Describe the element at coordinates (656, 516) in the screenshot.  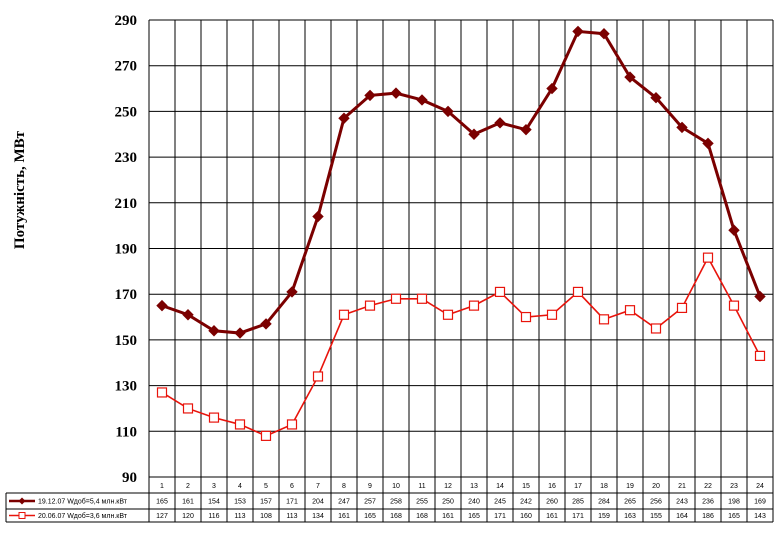
I see `table-value: 155` at that location.